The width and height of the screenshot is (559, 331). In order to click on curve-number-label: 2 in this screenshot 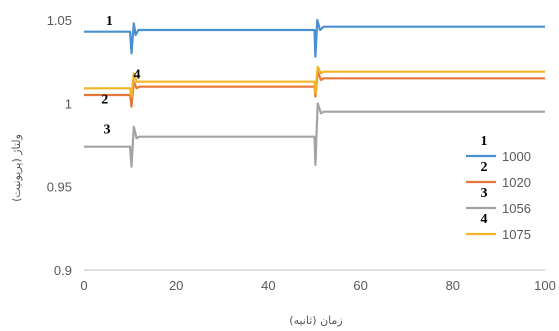, I will do `click(104, 99)`.